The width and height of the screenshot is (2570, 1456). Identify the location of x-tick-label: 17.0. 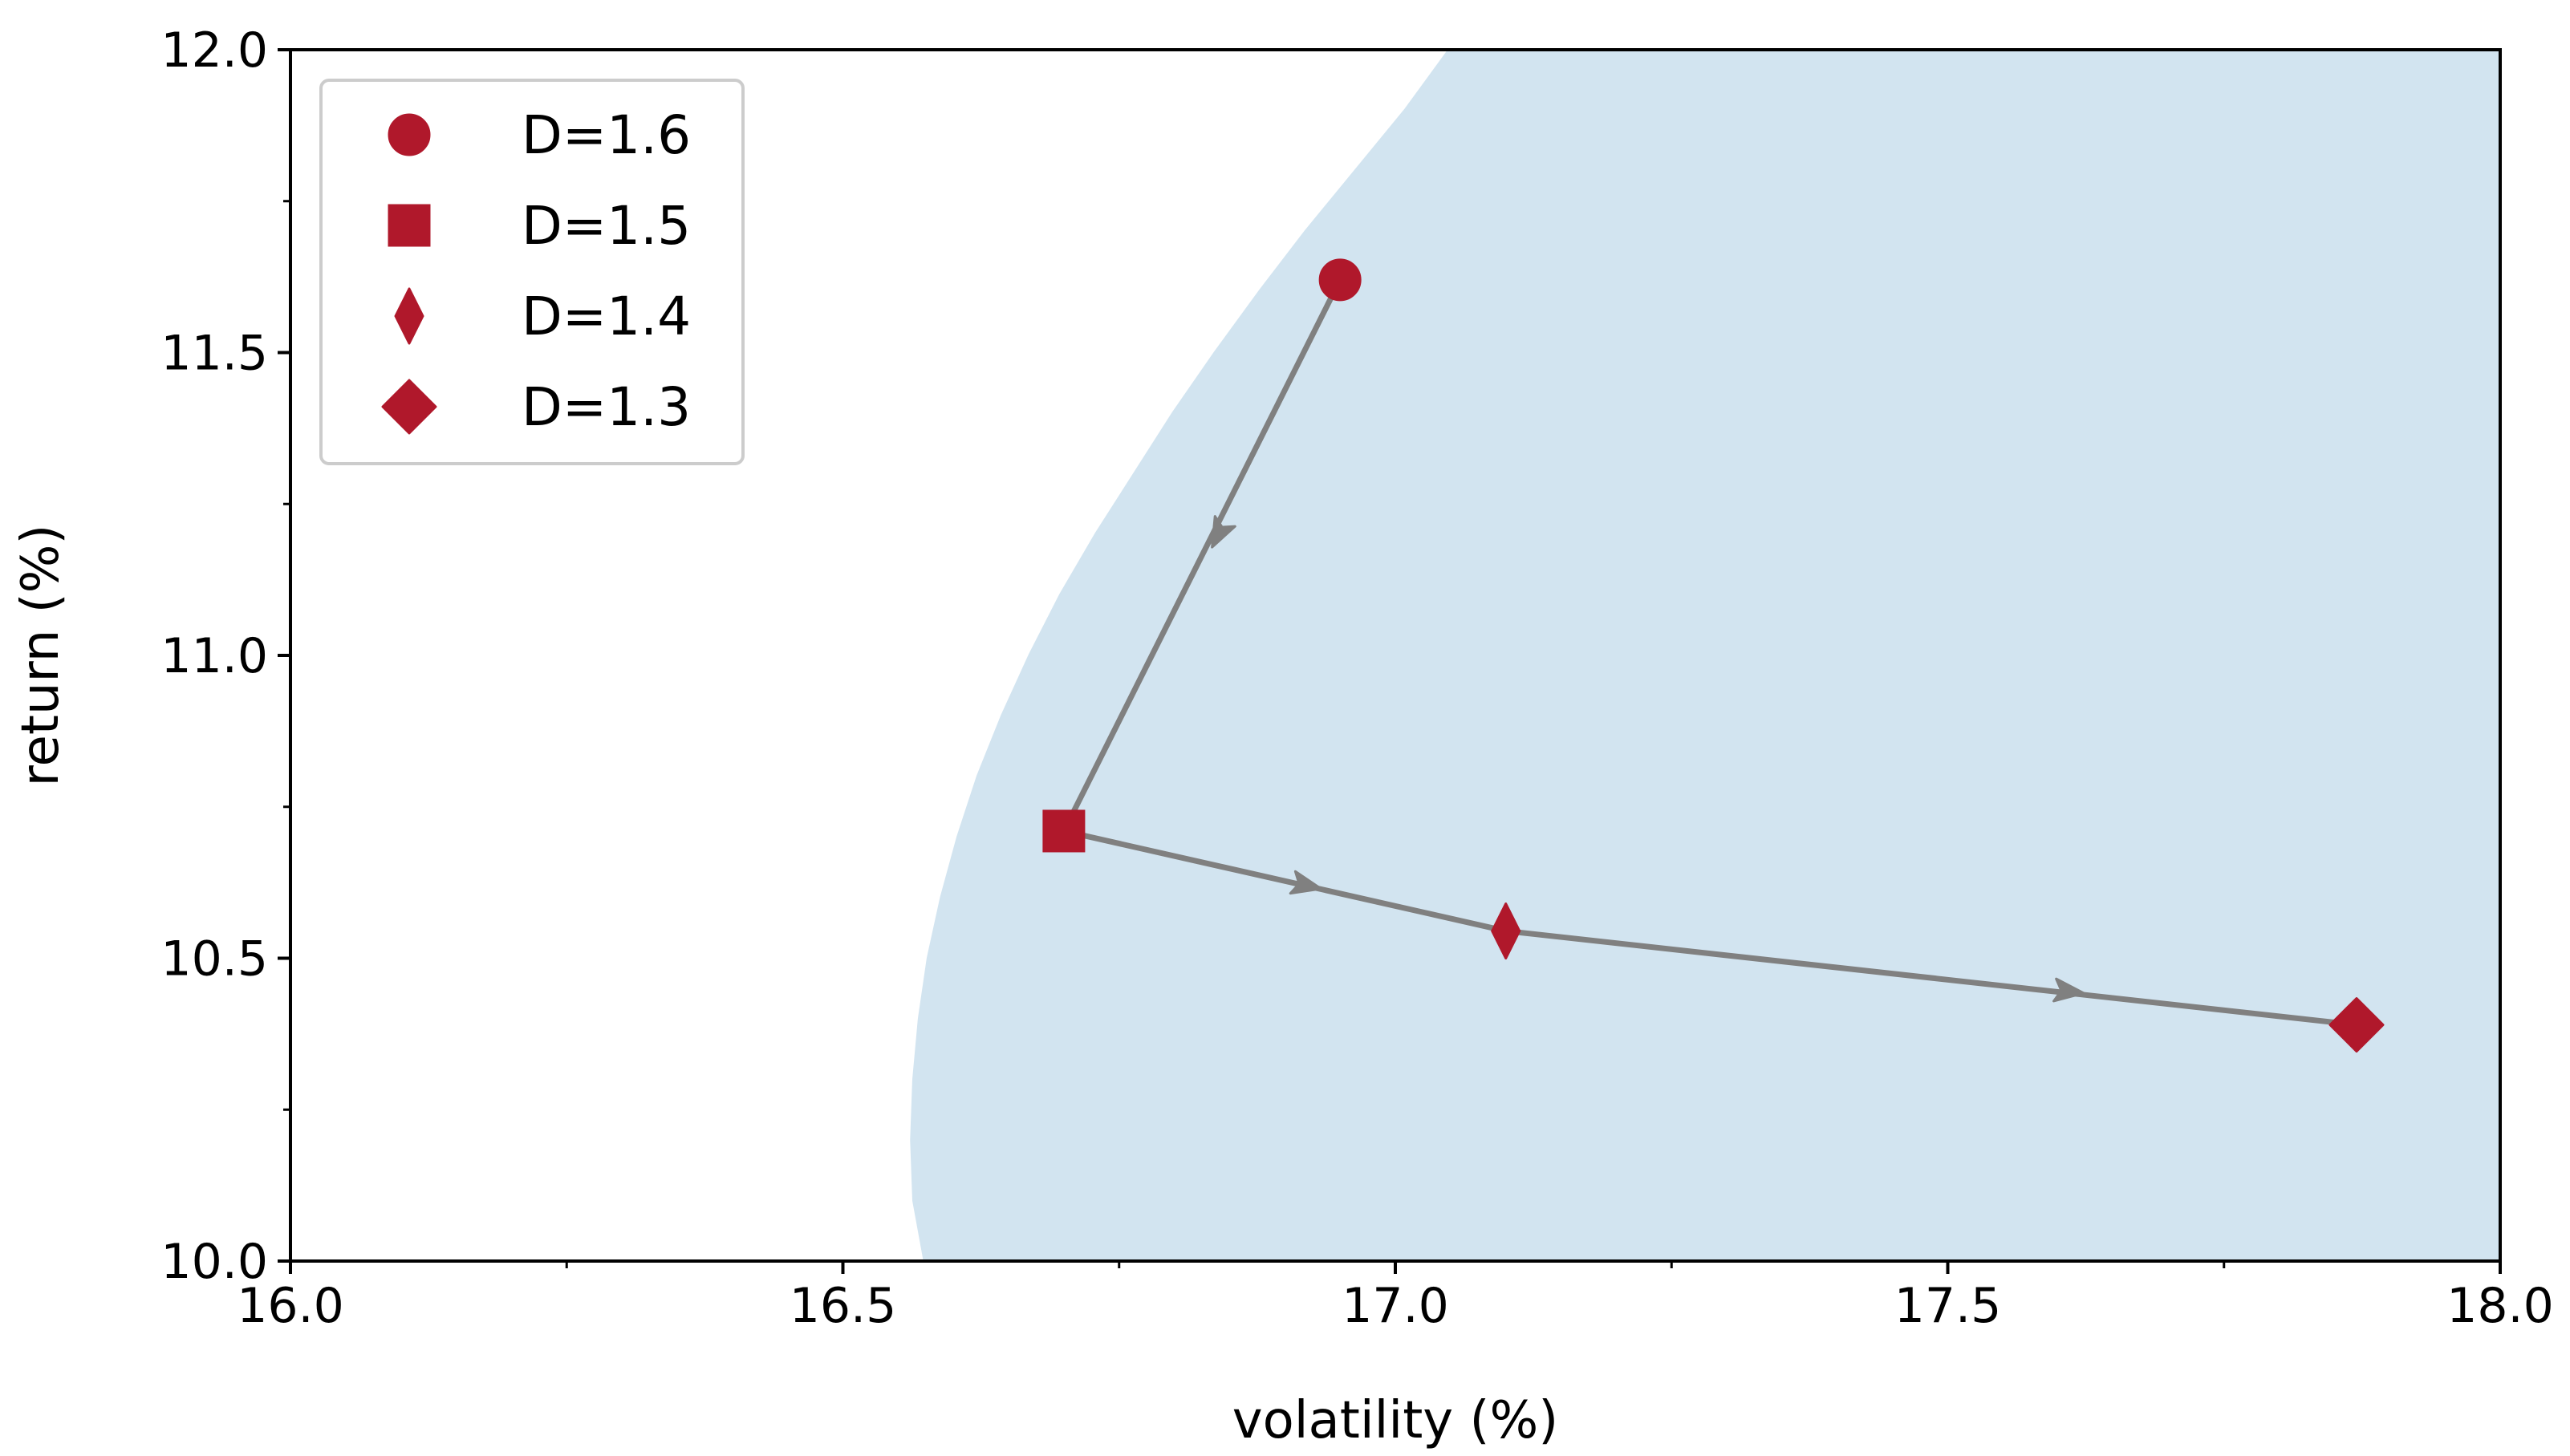
(1396, 1306).